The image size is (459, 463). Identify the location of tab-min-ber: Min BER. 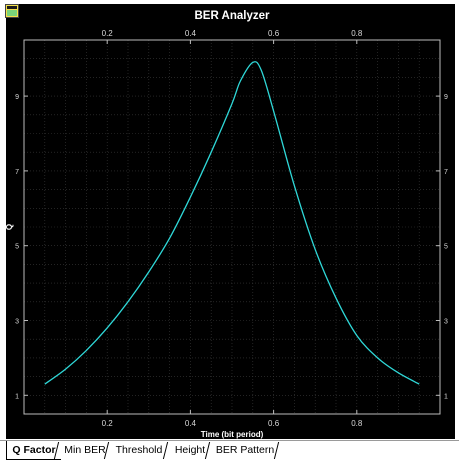
(85, 450).